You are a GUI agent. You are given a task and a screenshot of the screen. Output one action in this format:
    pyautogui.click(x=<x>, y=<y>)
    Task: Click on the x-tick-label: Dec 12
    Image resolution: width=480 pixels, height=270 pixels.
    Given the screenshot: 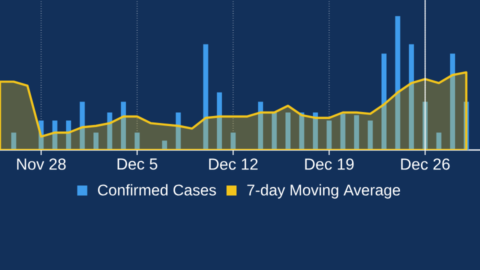 What is the action you would take?
    pyautogui.click(x=233, y=164)
    